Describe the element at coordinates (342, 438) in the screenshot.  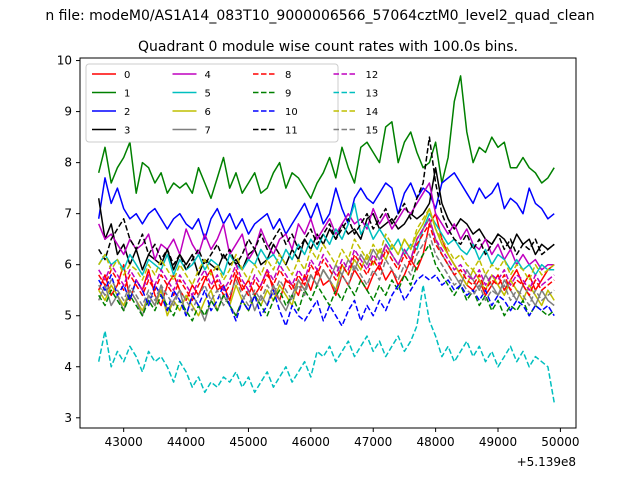
I see `x-axis: 43000 44000 45000 46000 47000 48000 49000 50000` at that location.